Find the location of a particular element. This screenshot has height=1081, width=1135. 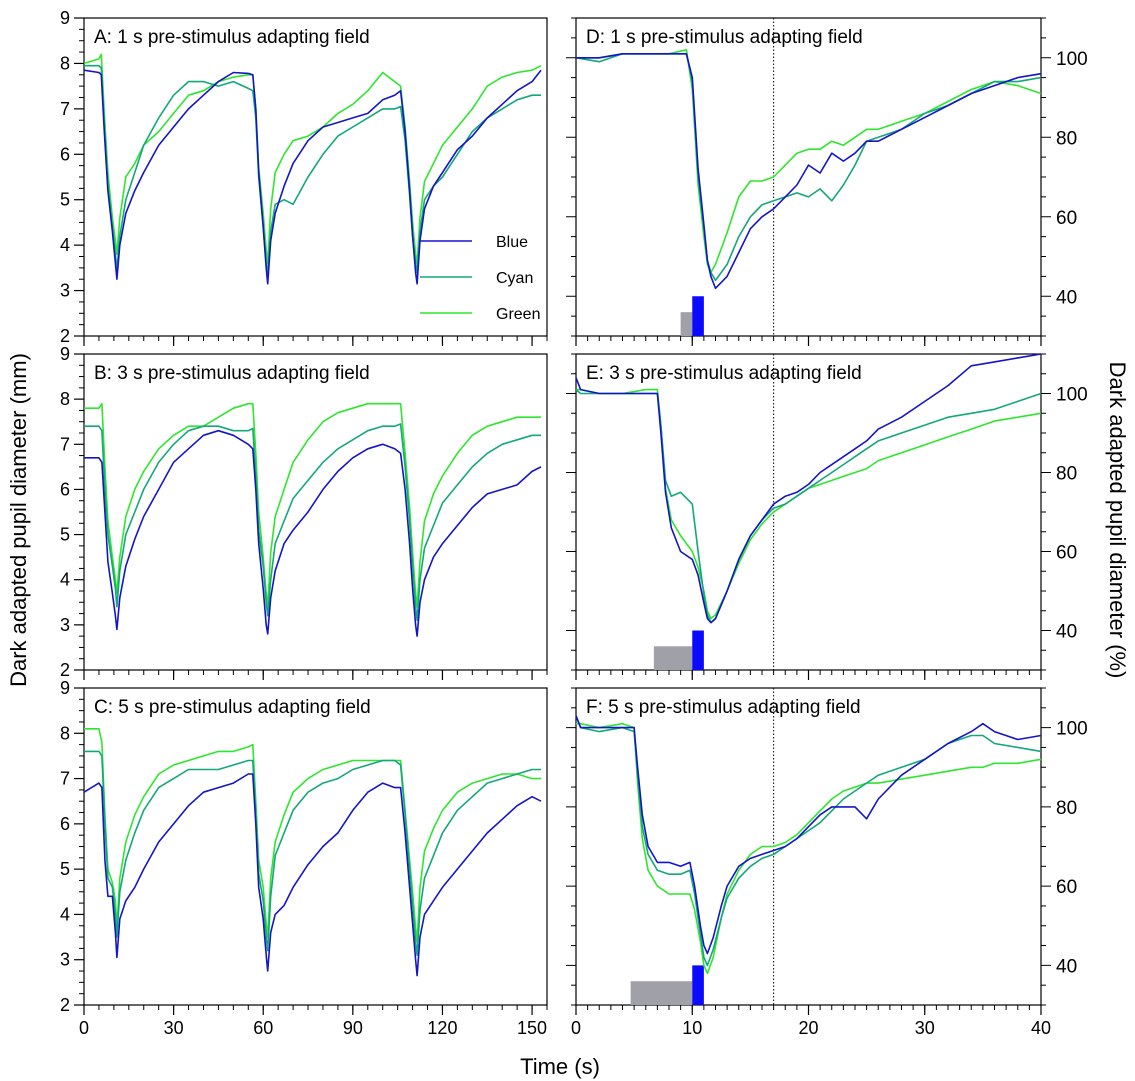

panel-title: C: 5 s pre-stimulus adapting field is located at coordinates (232, 707).